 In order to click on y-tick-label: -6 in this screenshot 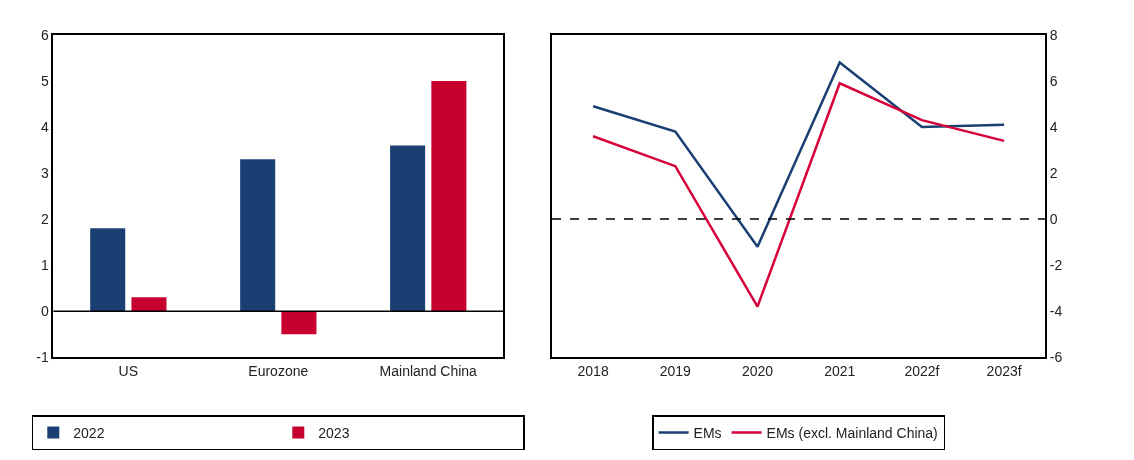, I will do `click(1056, 357)`.